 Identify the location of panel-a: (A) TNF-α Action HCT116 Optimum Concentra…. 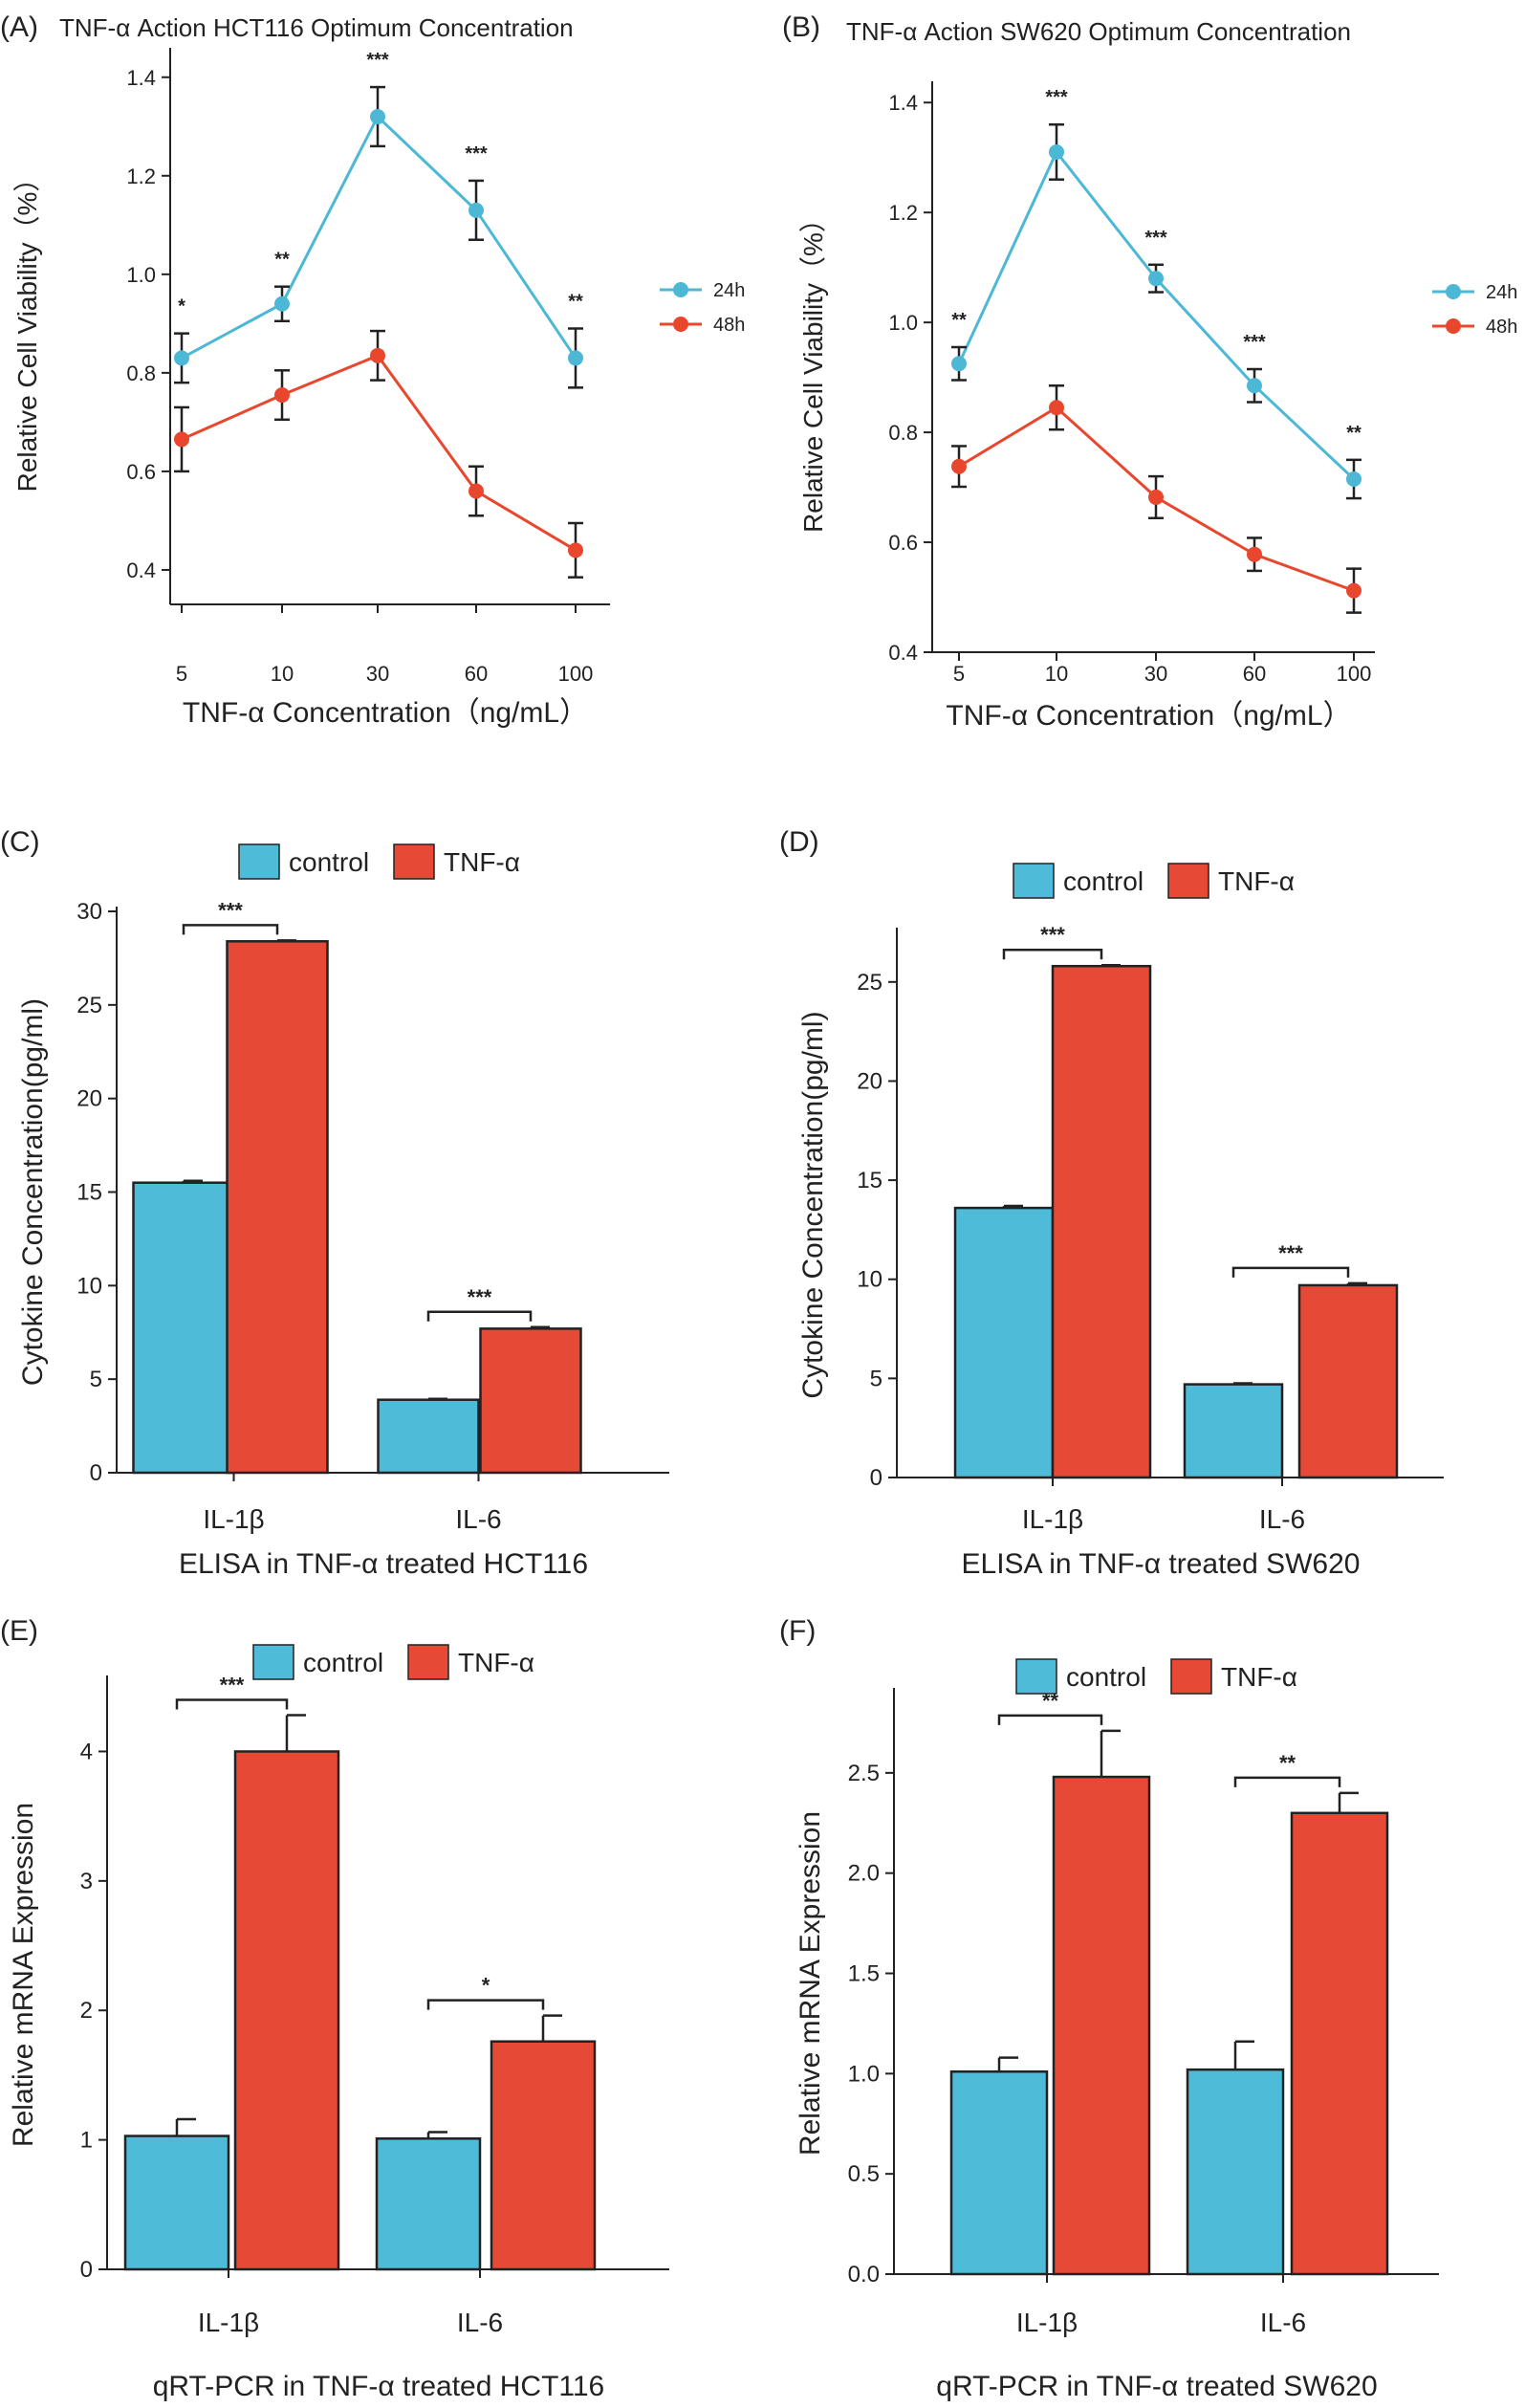
(372, 370).